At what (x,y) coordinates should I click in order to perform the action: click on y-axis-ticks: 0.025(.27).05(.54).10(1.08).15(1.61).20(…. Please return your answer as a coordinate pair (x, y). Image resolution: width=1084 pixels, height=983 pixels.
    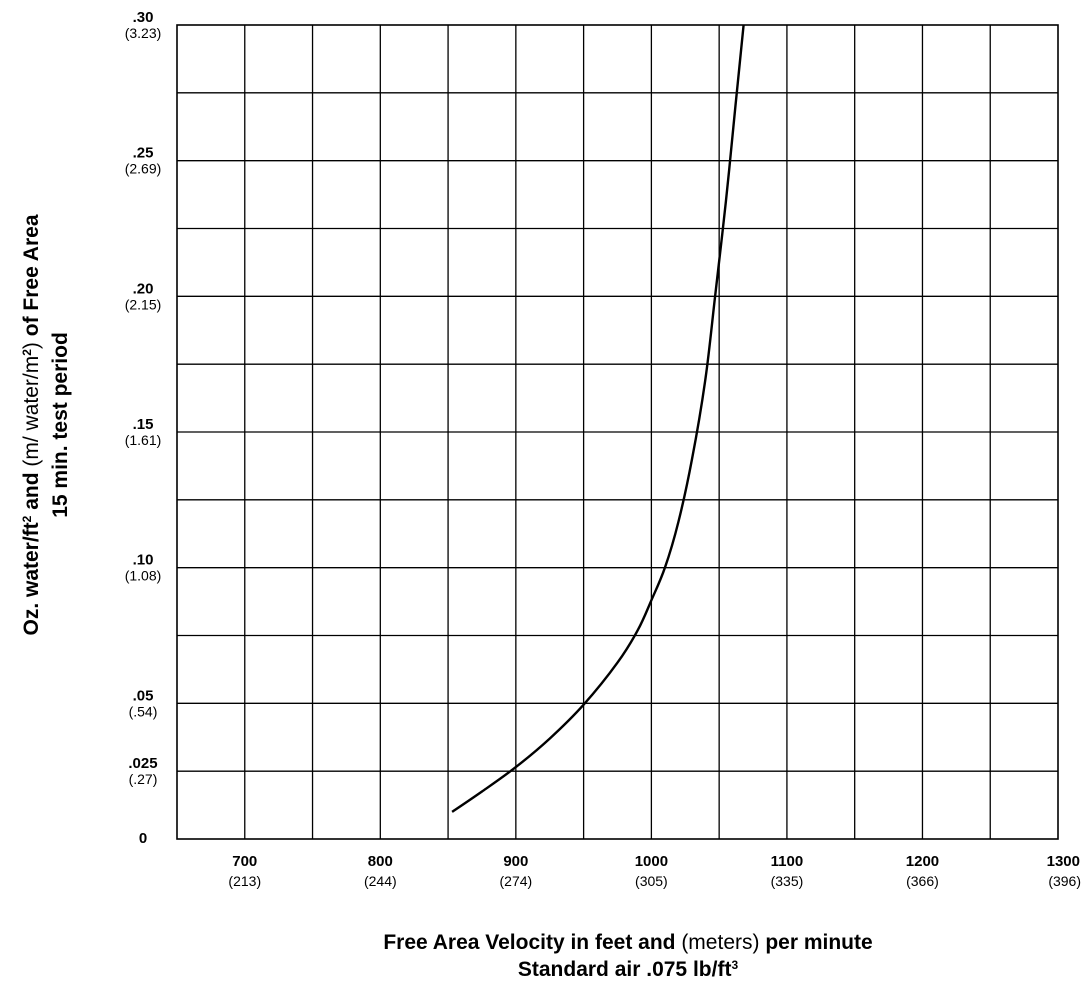
    Looking at the image, I should click on (143, 428).